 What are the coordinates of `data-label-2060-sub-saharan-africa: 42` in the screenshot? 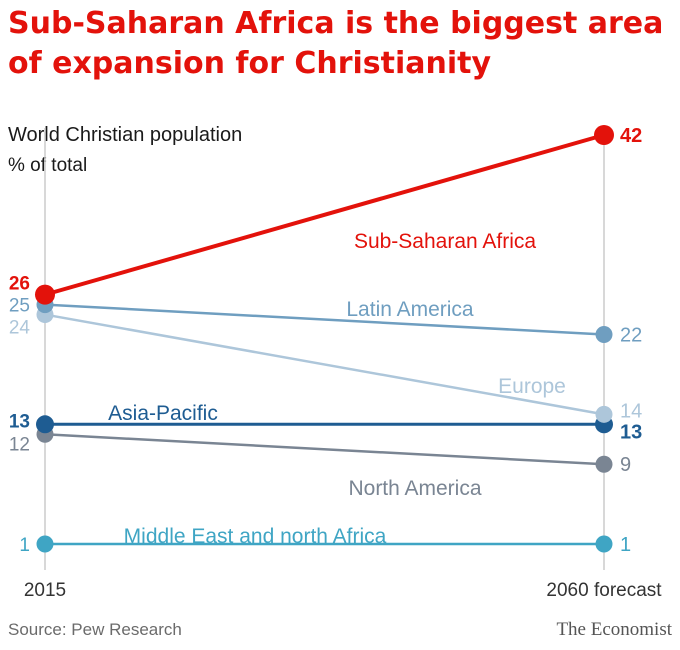 It's located at (631, 136).